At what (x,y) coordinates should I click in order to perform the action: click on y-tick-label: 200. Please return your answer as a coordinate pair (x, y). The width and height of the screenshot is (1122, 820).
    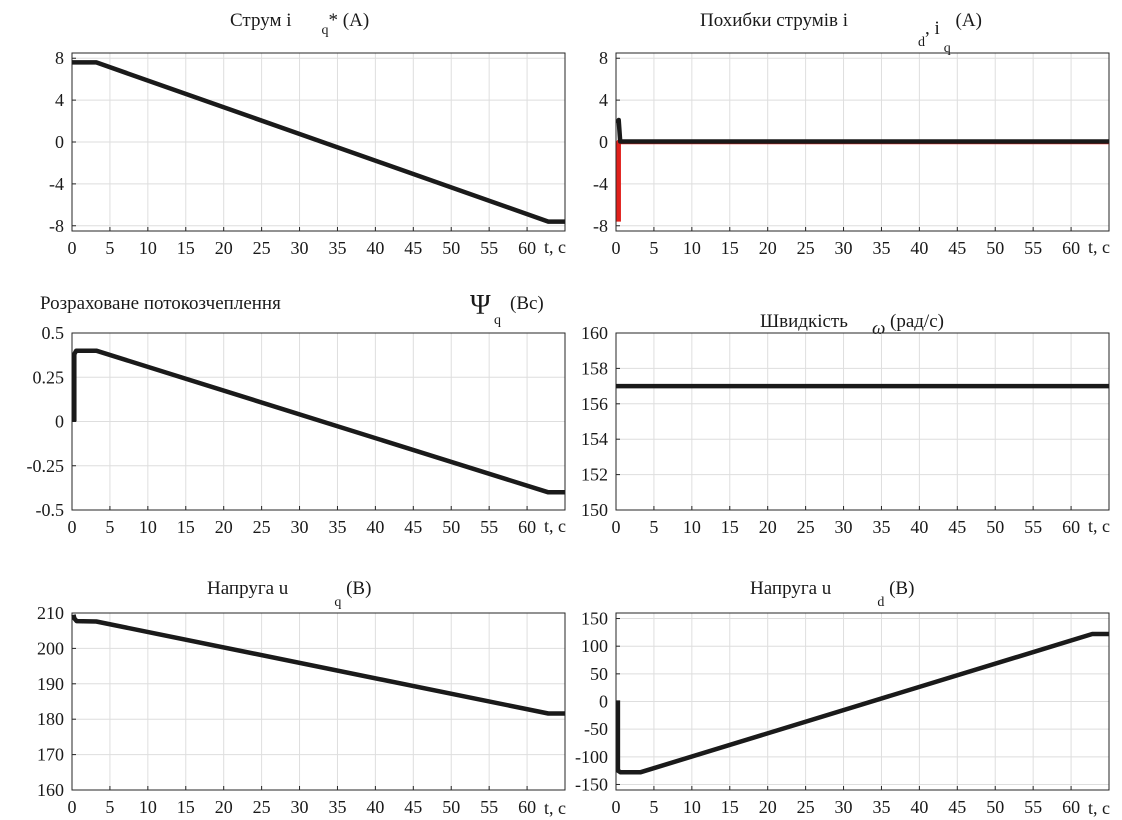
    Looking at the image, I should click on (50, 648).